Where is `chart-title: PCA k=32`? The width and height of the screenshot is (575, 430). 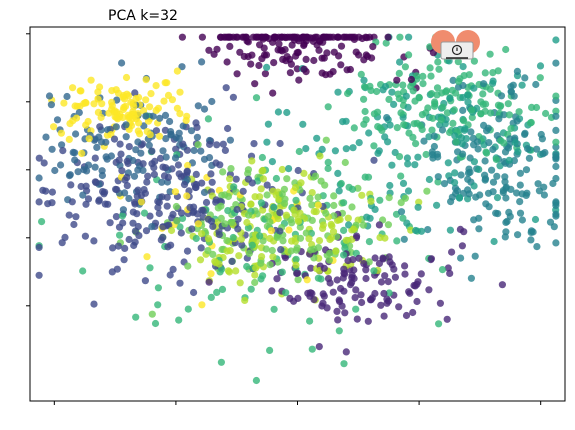
chart-title: PCA k=32 is located at coordinates (143, 16).